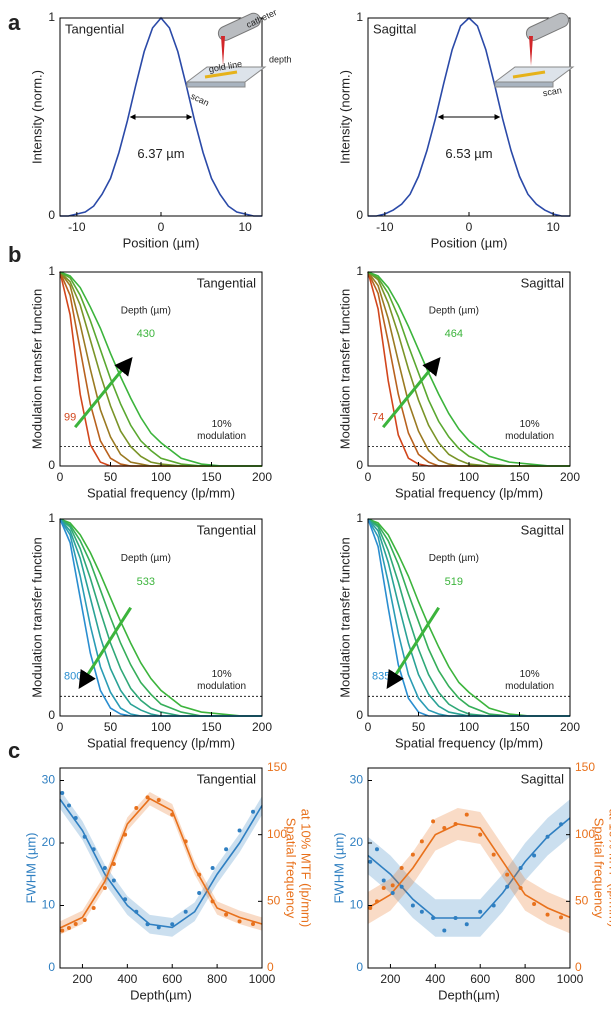  I want to click on y2-tick-label: 0, so click(578, 967).